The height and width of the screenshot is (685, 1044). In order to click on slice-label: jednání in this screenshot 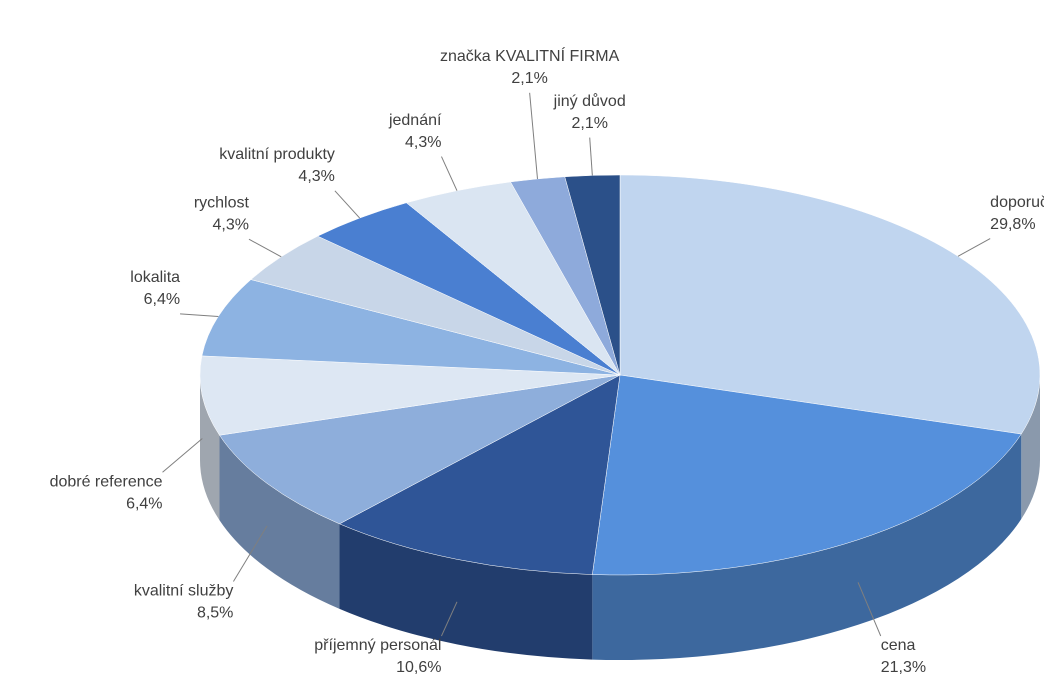, I will do `click(415, 120)`.